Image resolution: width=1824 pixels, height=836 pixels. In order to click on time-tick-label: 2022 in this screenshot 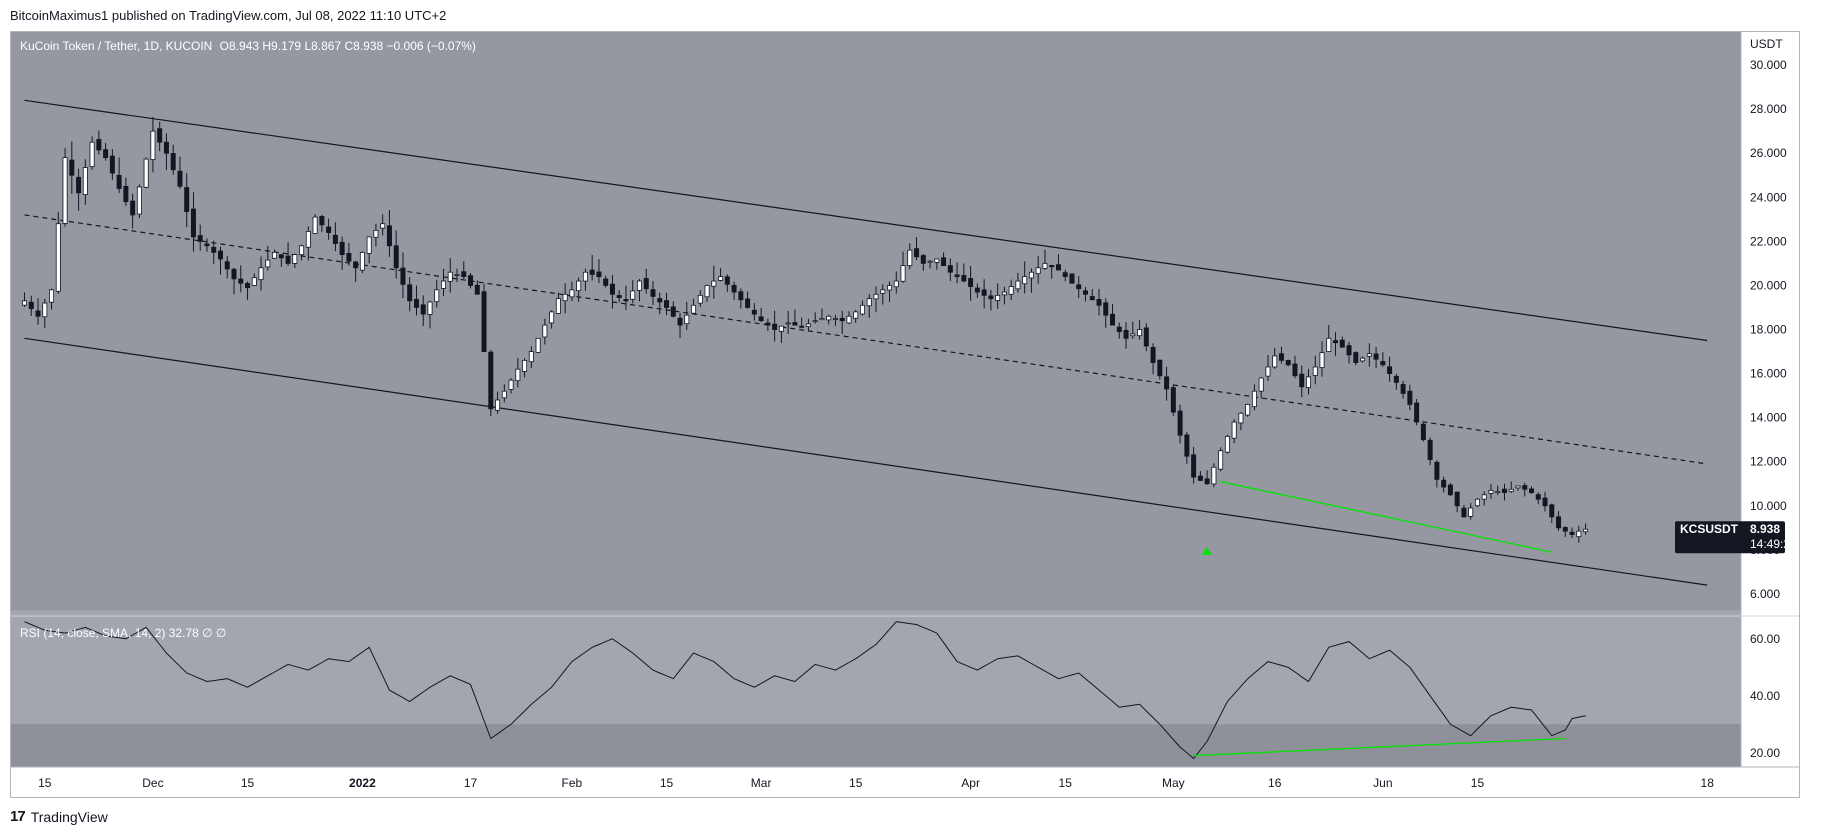, I will do `click(362, 783)`.